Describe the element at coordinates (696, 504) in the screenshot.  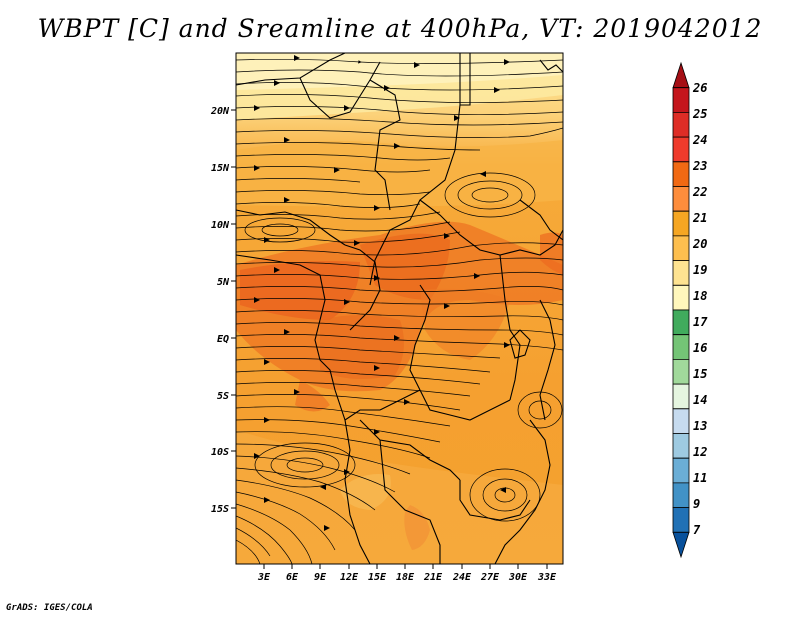
I see `colorbar-label: 9` at that location.